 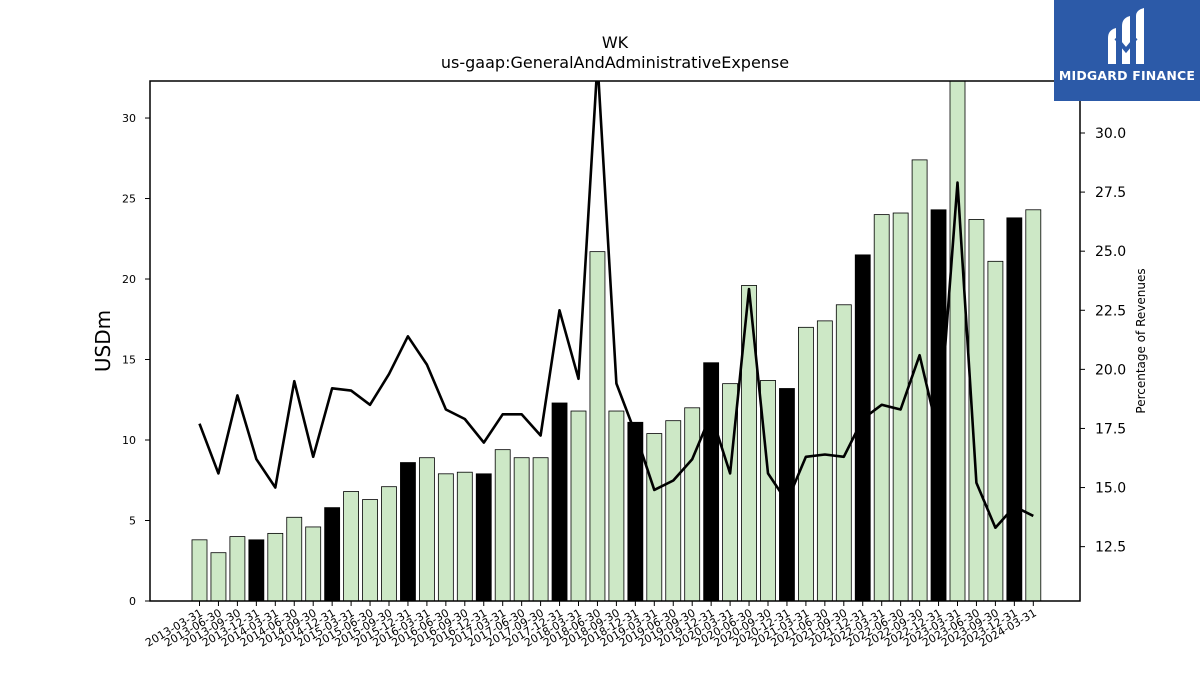 I want to click on right-tick-label: 22.5, so click(x=1110, y=311).